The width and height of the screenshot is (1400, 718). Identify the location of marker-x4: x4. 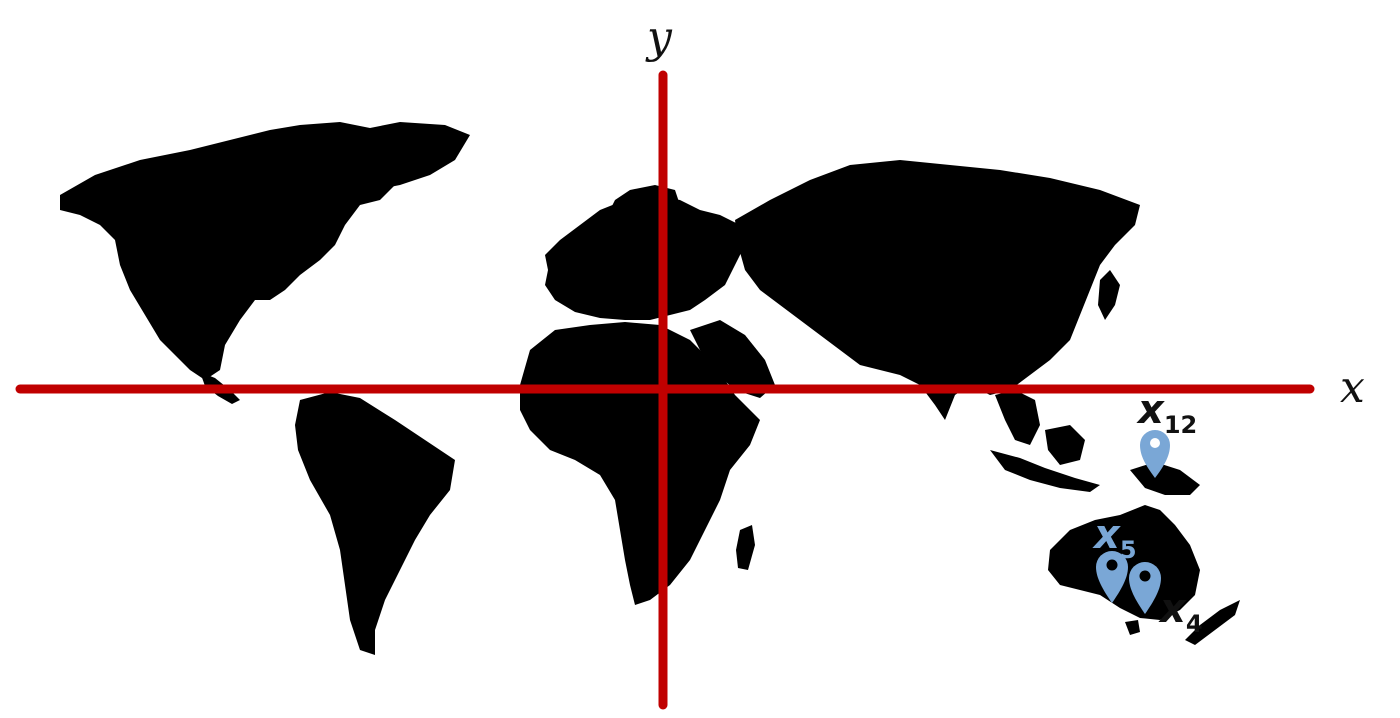
(1166, 600).